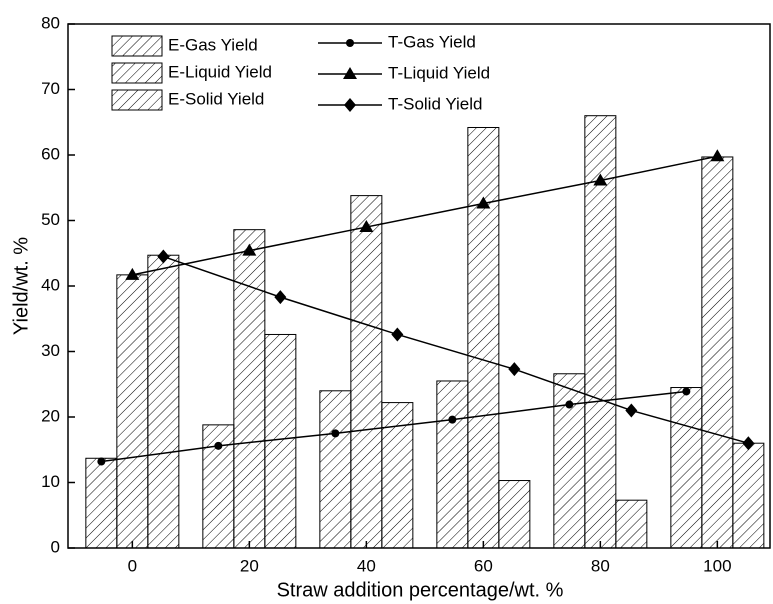  Describe the element at coordinates (216, 98) in the screenshot. I see `legend-label: E-Solid Yield` at that location.